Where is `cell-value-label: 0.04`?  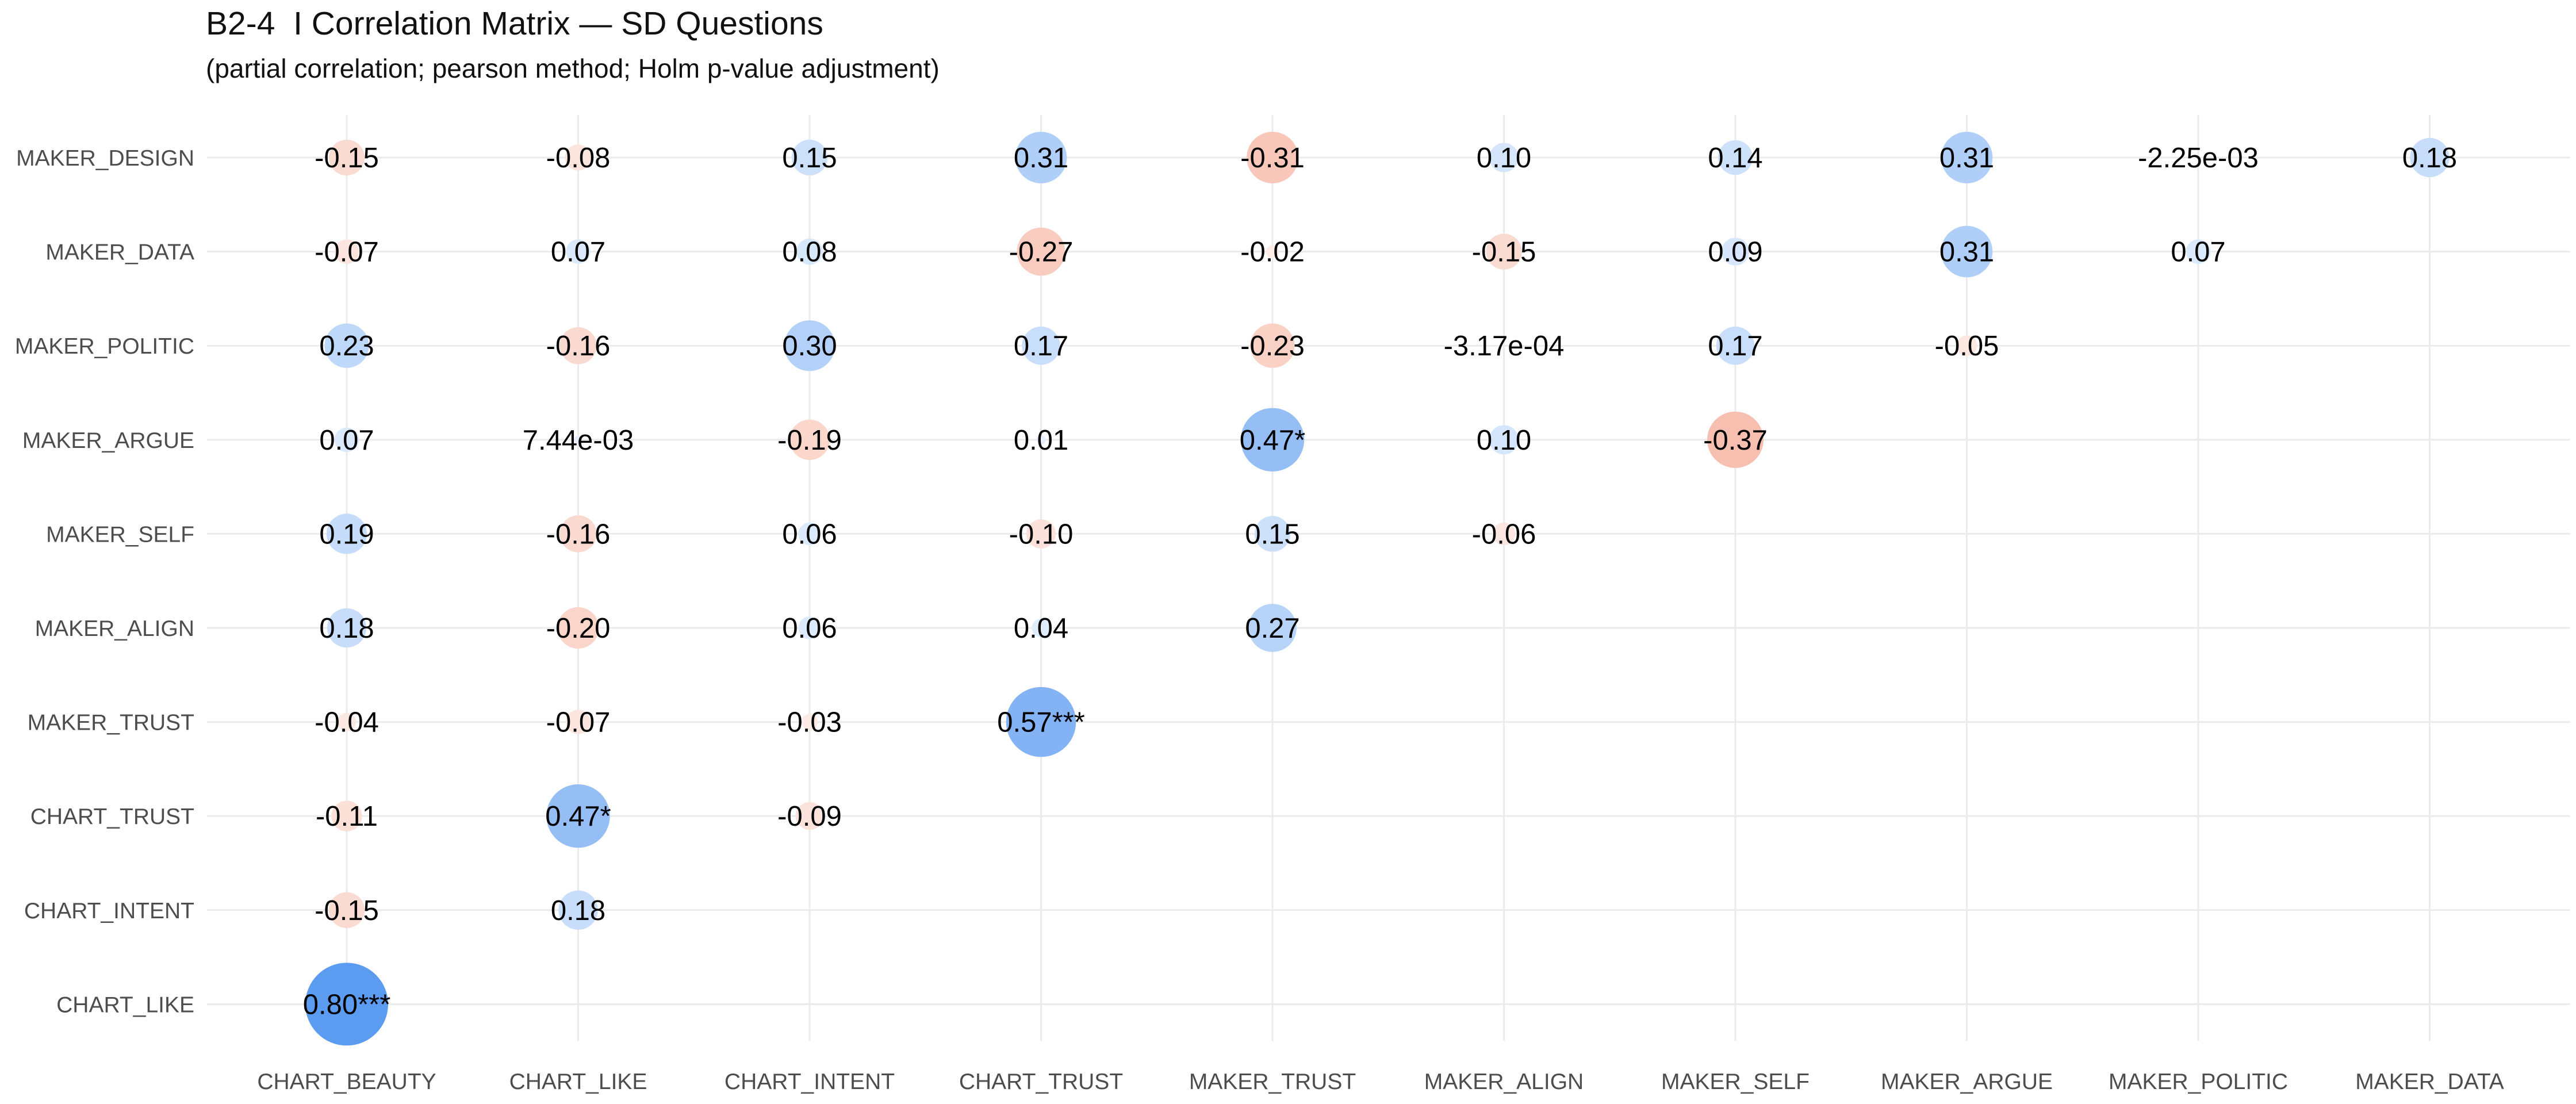
cell-value-label: 0.04 is located at coordinates (1041, 628).